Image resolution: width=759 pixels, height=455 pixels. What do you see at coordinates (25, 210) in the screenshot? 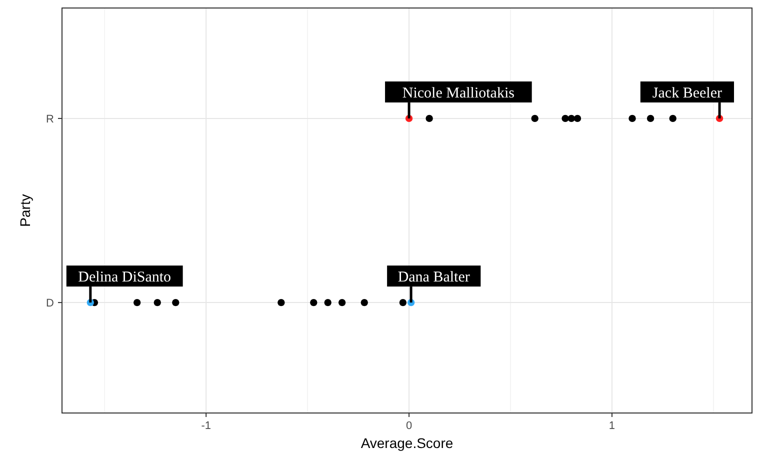
I see `y-axis-title: Party` at bounding box center [25, 210].